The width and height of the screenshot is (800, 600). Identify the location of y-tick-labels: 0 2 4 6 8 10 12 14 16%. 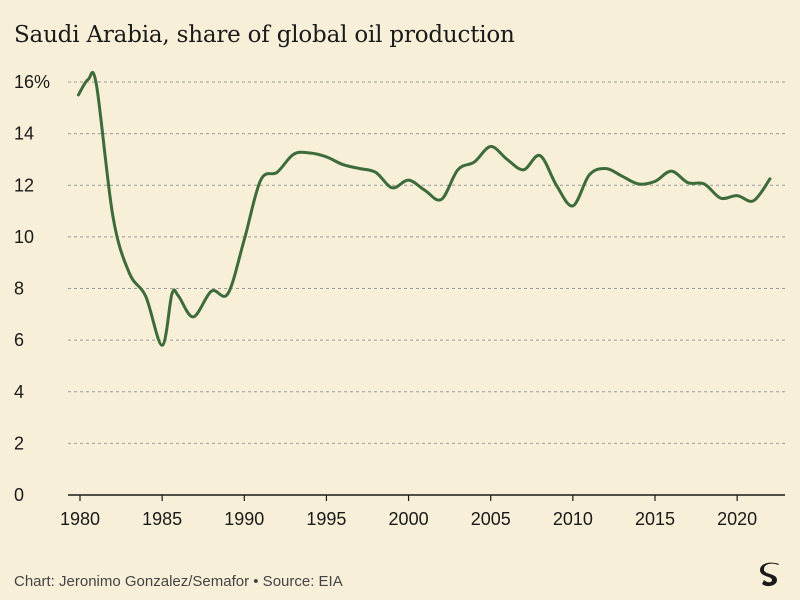
(32, 288).